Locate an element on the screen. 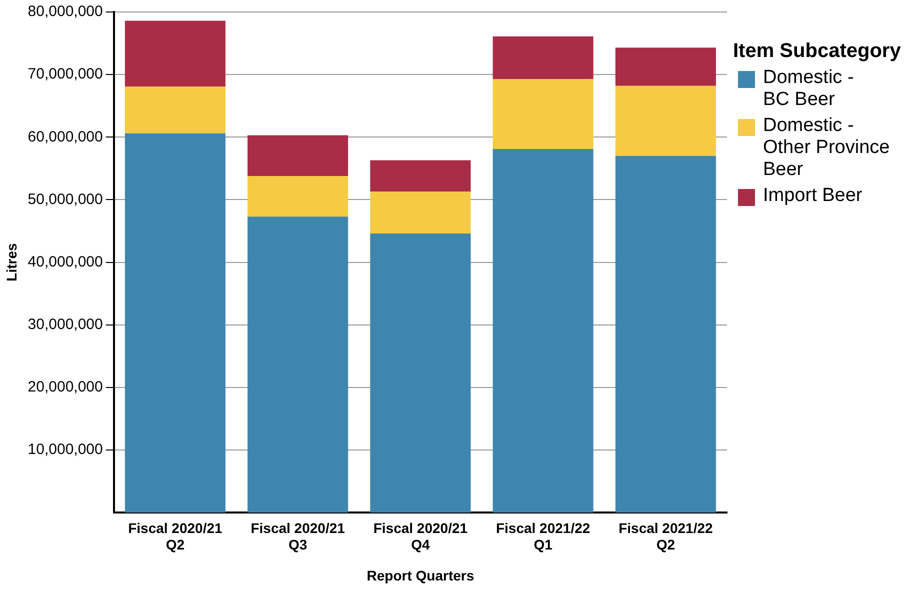 The height and width of the screenshot is (589, 907). y-tick-label: 20,000,000 is located at coordinates (65, 387).